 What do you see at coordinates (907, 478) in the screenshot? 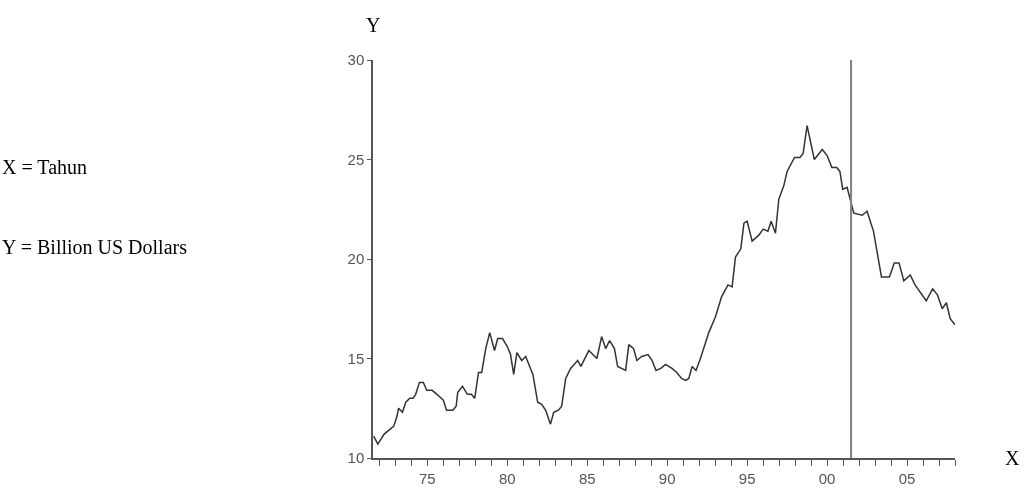
I see `x-tick-label: 05` at bounding box center [907, 478].